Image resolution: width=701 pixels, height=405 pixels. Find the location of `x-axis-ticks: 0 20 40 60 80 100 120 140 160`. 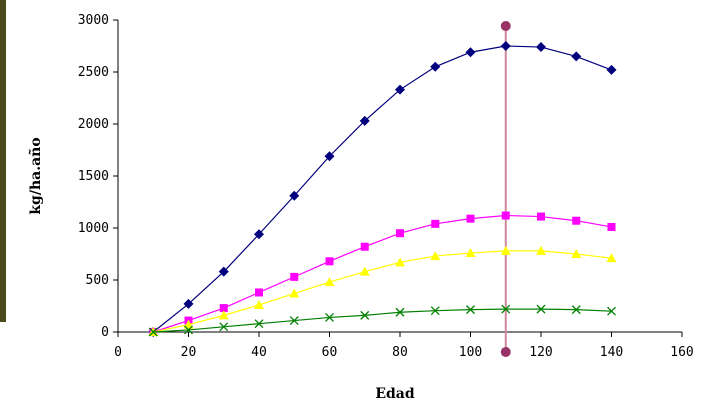

x-axis-ticks: 0 20 40 60 80 100 120 140 160 is located at coordinates (404, 346).